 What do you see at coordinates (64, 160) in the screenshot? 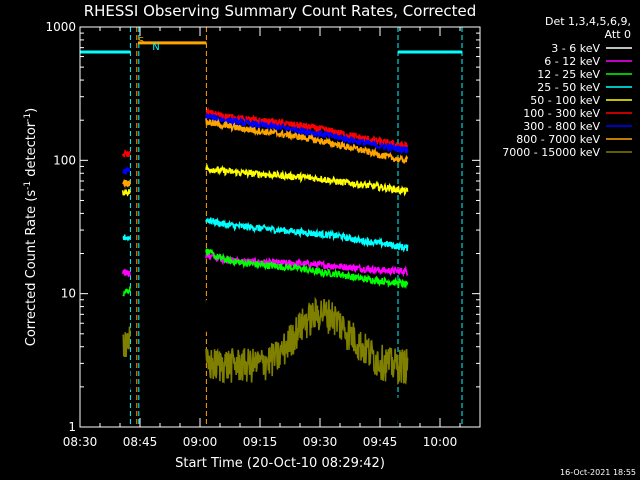
I see `y-tick-label: 100` at bounding box center [64, 160].